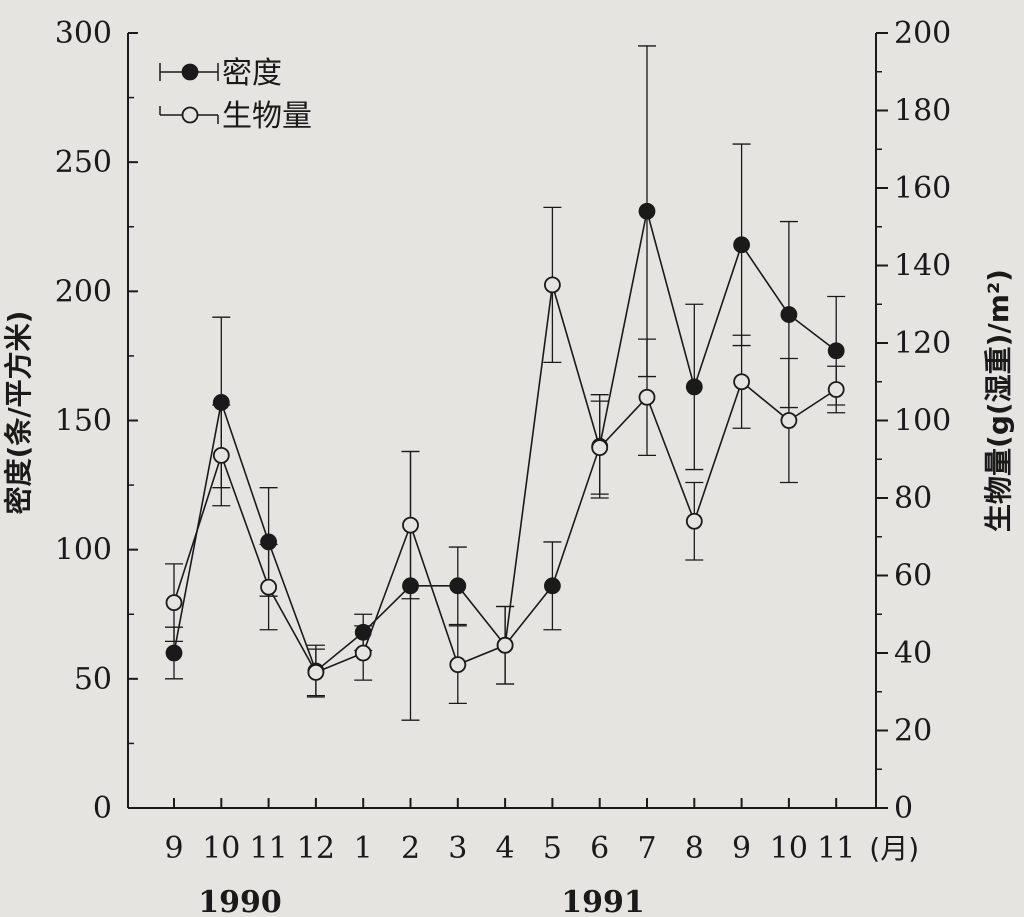 This screenshot has height=917, width=1024. I want to click on legend-label: 密度, so click(252, 73).